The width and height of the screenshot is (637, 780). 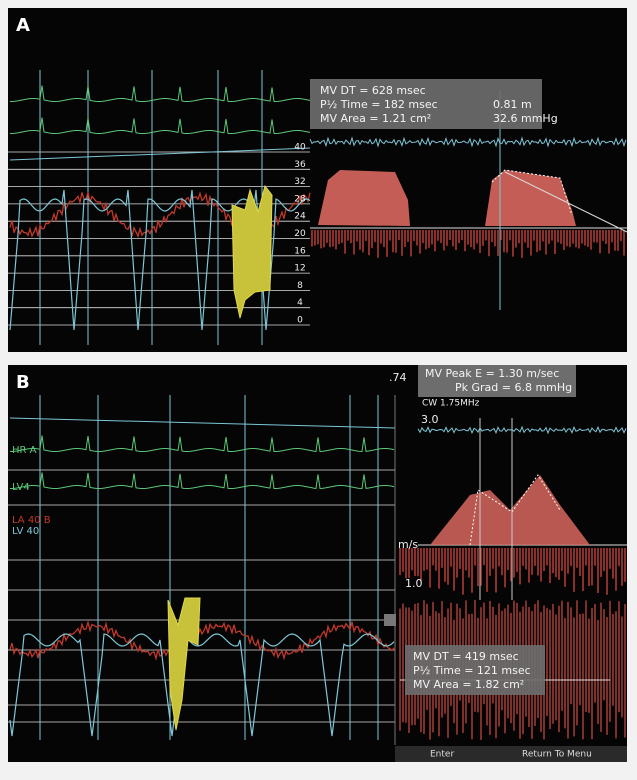 I want to click on scale-label: 12, so click(x=299, y=269).